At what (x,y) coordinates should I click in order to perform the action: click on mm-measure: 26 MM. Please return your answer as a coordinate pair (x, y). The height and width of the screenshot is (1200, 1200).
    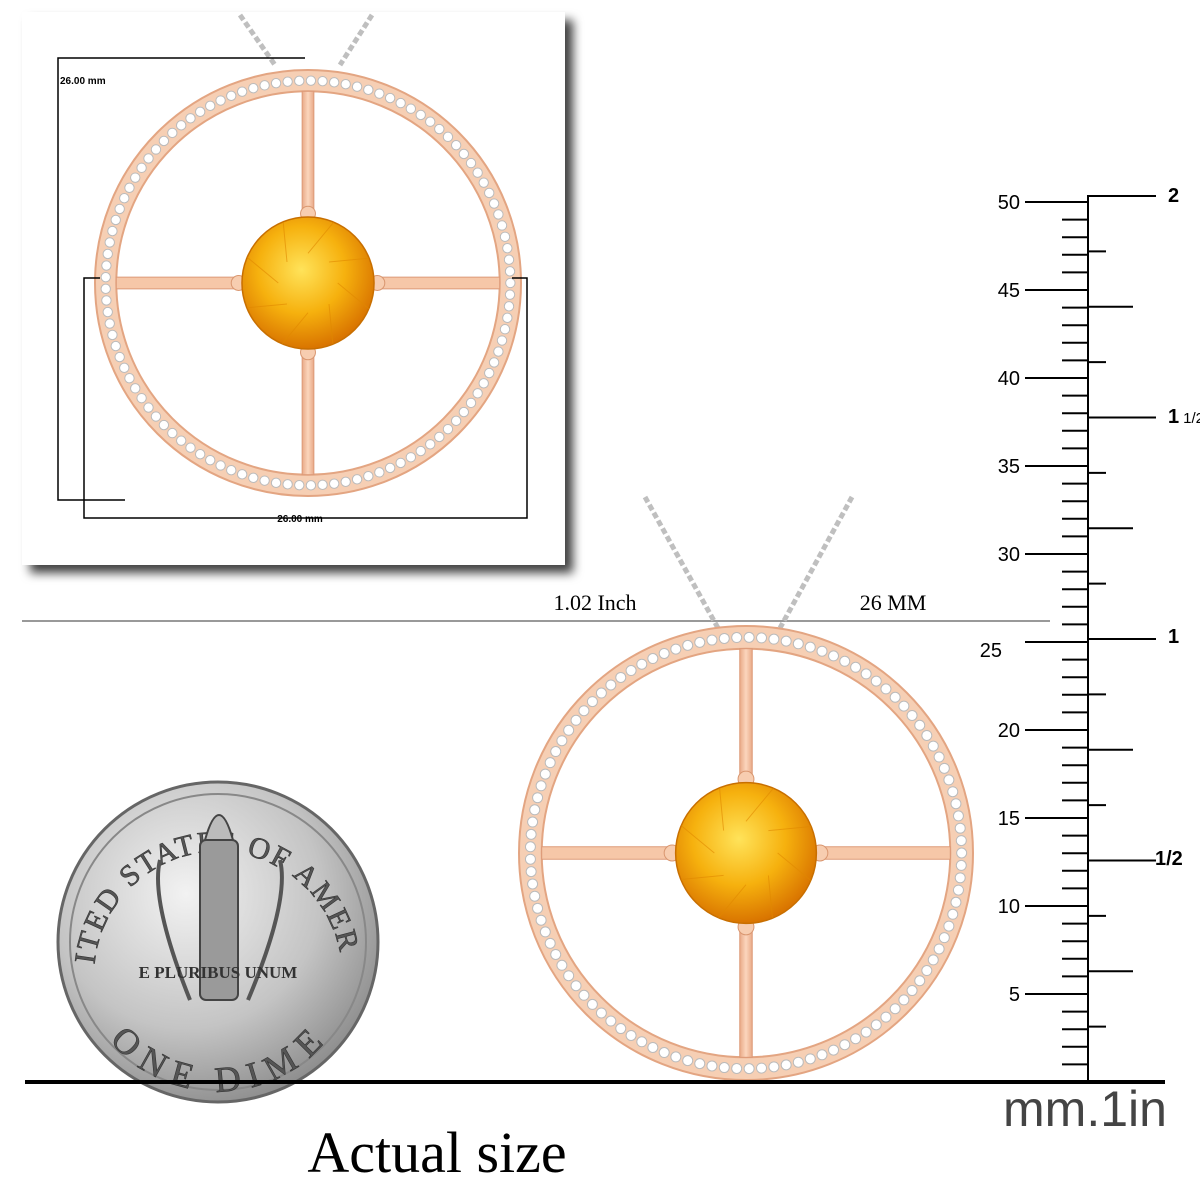
    Looking at the image, I should click on (893, 602).